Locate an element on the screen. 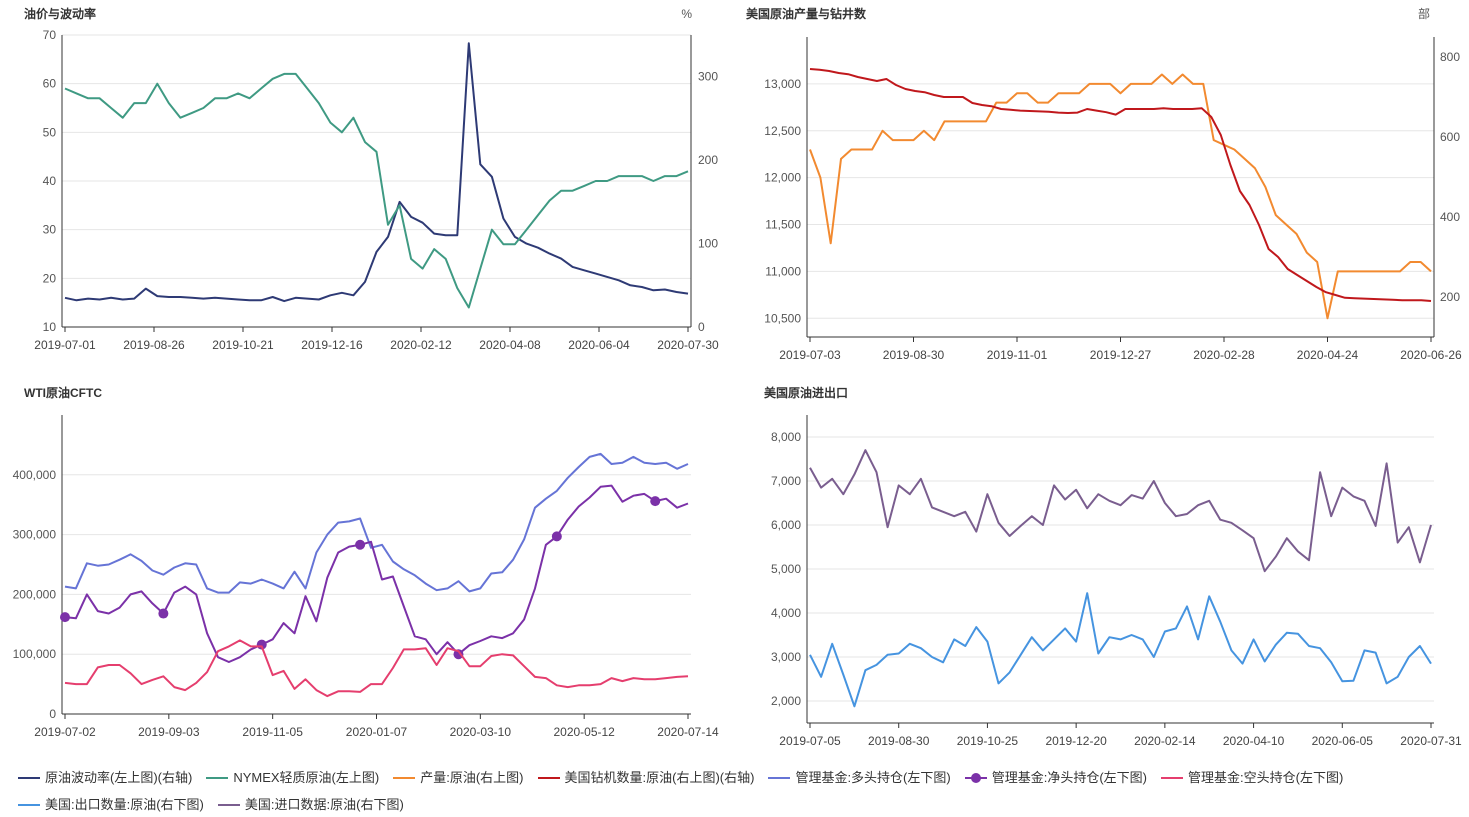 The image size is (1469, 817). y-tick-label: 2,000 is located at coordinates (786, 701).